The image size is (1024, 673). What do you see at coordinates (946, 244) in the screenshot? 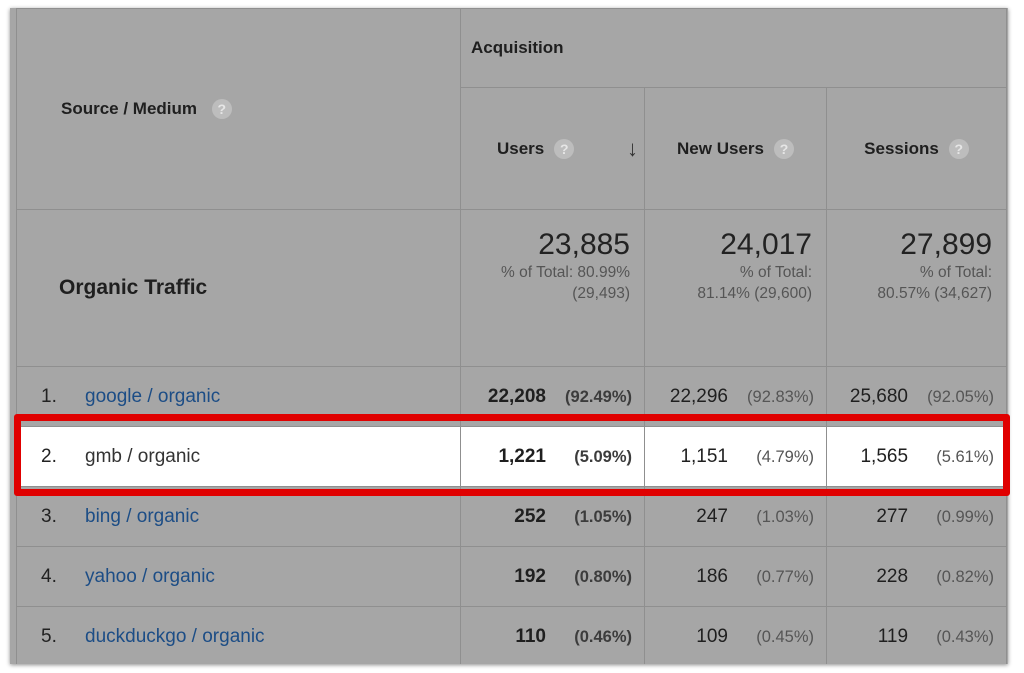
I see `sessions-total-value: 27,899` at bounding box center [946, 244].